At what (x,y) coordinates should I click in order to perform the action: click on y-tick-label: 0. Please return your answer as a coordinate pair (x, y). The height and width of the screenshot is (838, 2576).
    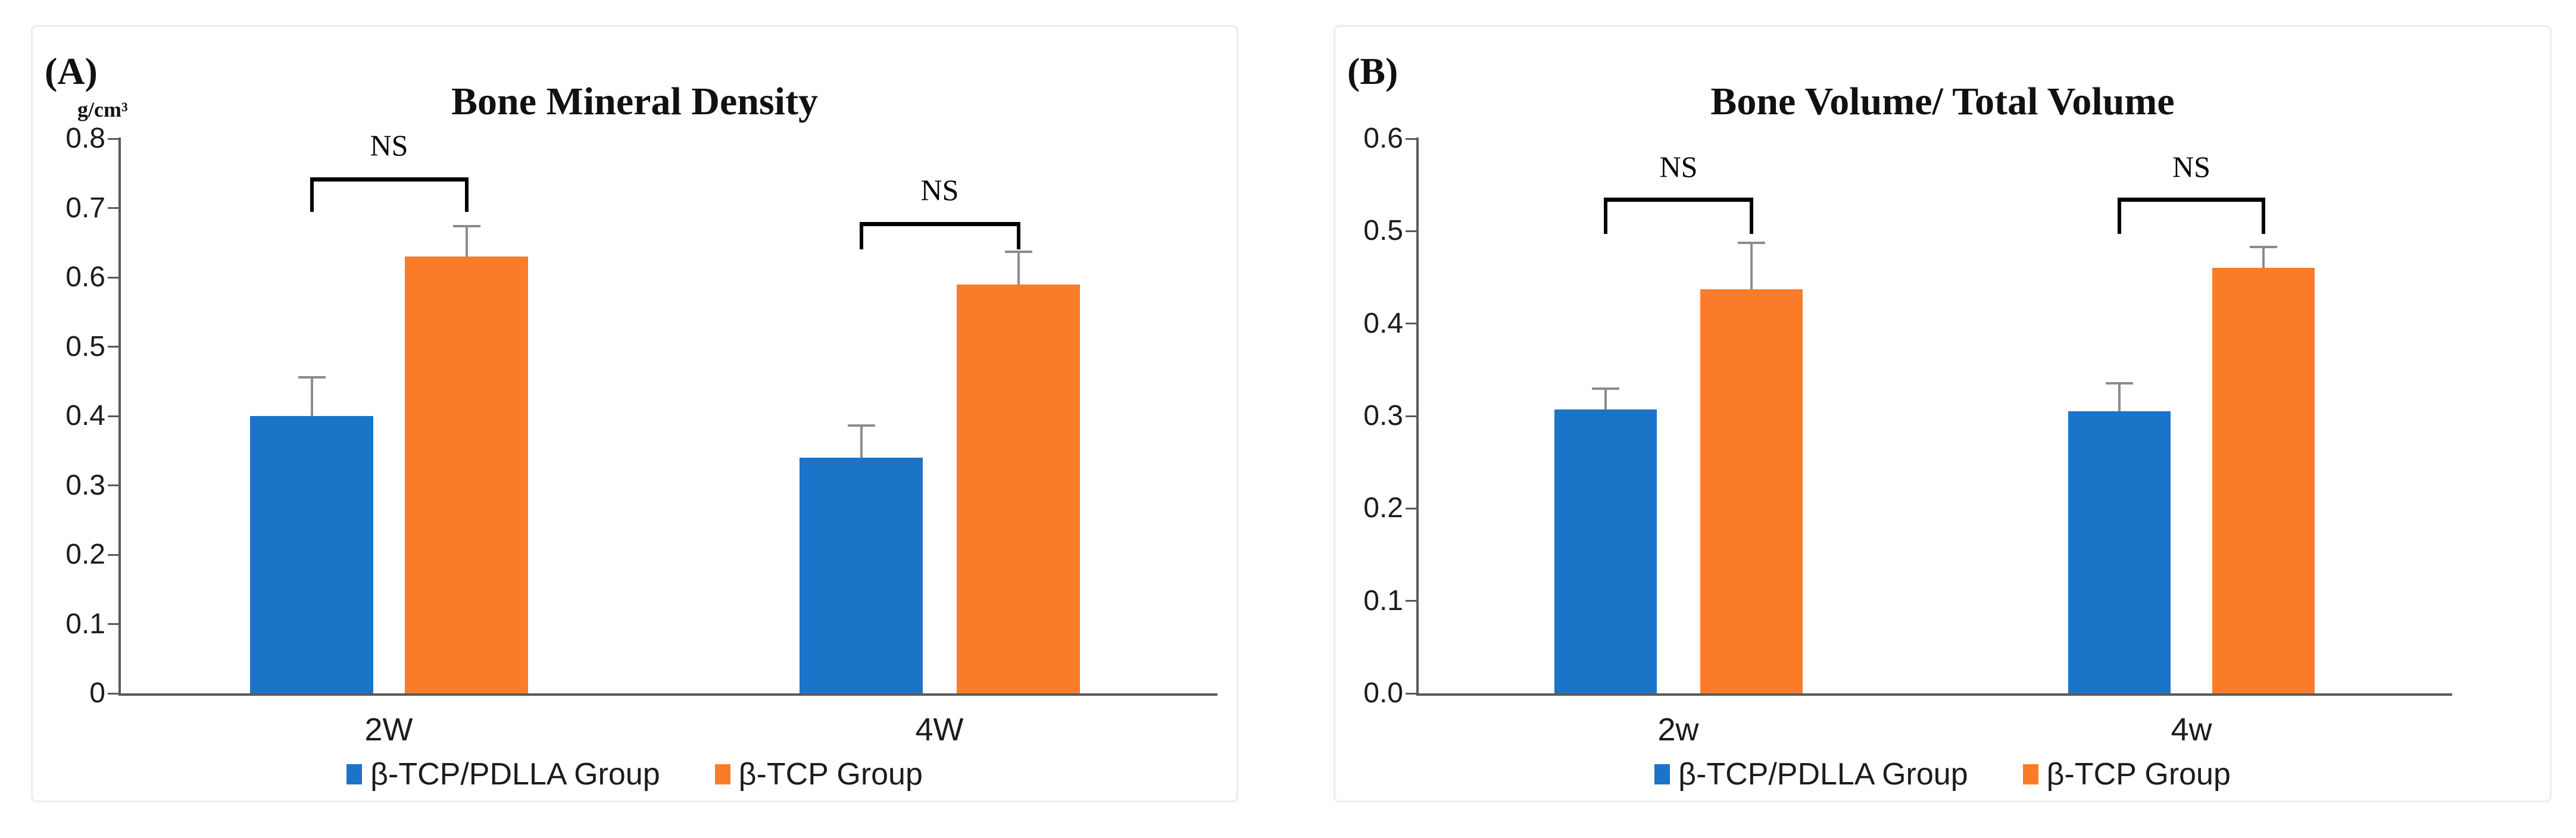
    Looking at the image, I should click on (97, 693).